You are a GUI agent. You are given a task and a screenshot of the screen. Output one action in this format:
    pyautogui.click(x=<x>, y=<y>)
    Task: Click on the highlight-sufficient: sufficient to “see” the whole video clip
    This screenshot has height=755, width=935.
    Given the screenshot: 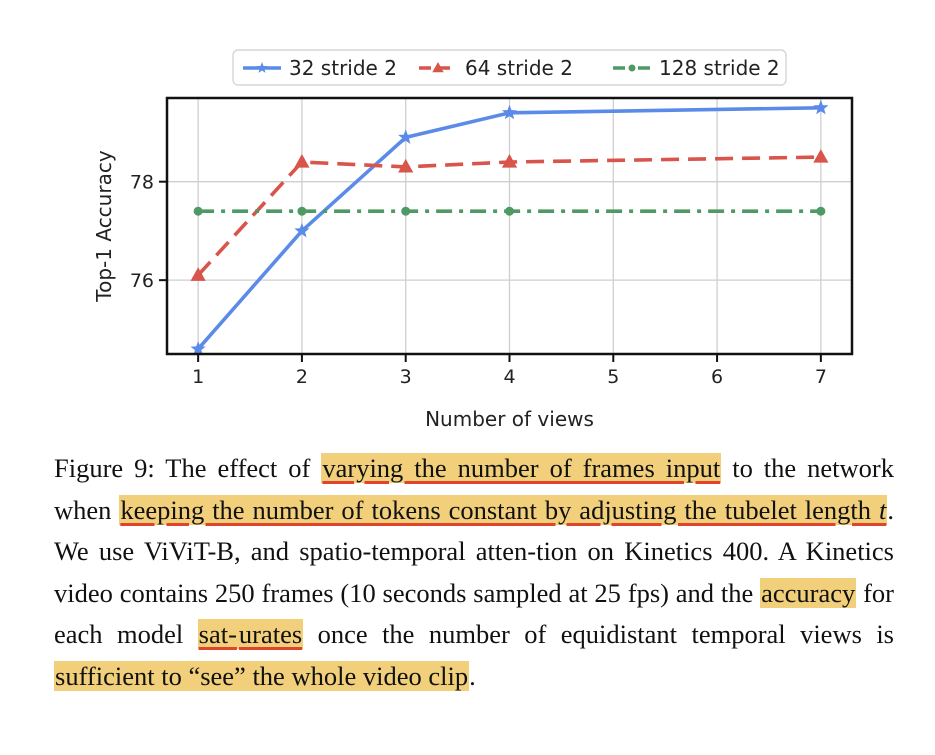 What is the action you would take?
    pyautogui.click(x=262, y=675)
    